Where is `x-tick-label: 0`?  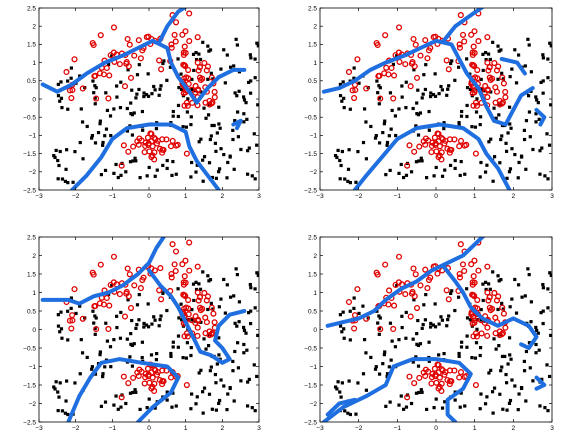
x-tick-label: 0 is located at coordinates (149, 196).